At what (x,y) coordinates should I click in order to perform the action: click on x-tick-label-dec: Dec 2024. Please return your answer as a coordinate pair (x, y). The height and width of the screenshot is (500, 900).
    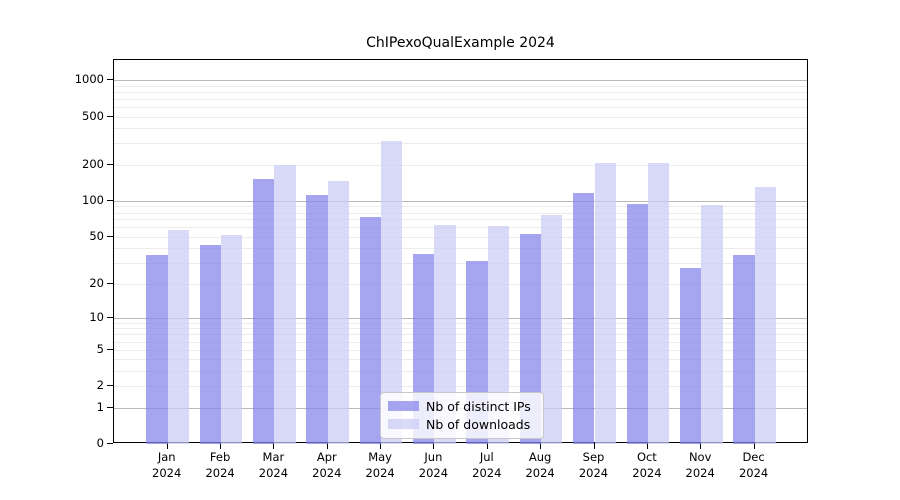
    Looking at the image, I should click on (753, 465).